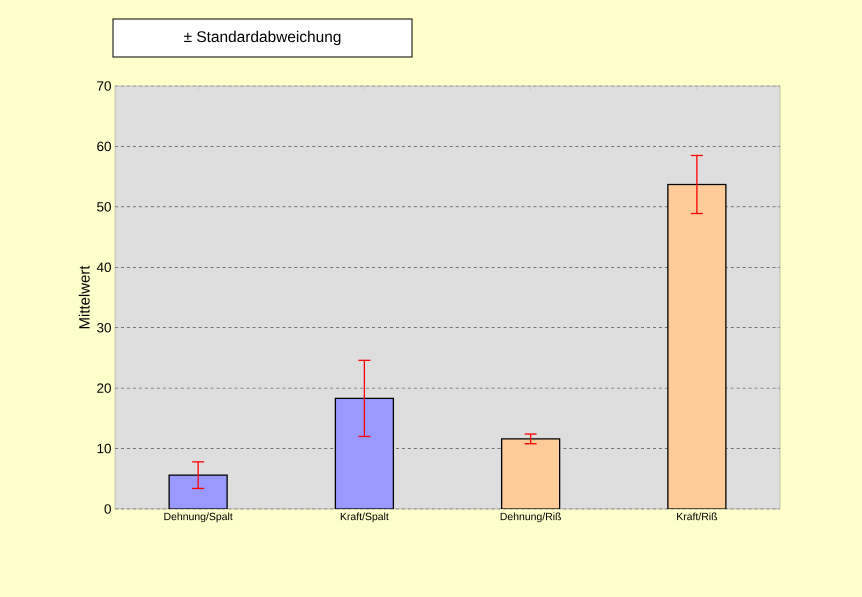 The height and width of the screenshot is (597, 862). I want to click on y-tick-label: 70, so click(104, 86).